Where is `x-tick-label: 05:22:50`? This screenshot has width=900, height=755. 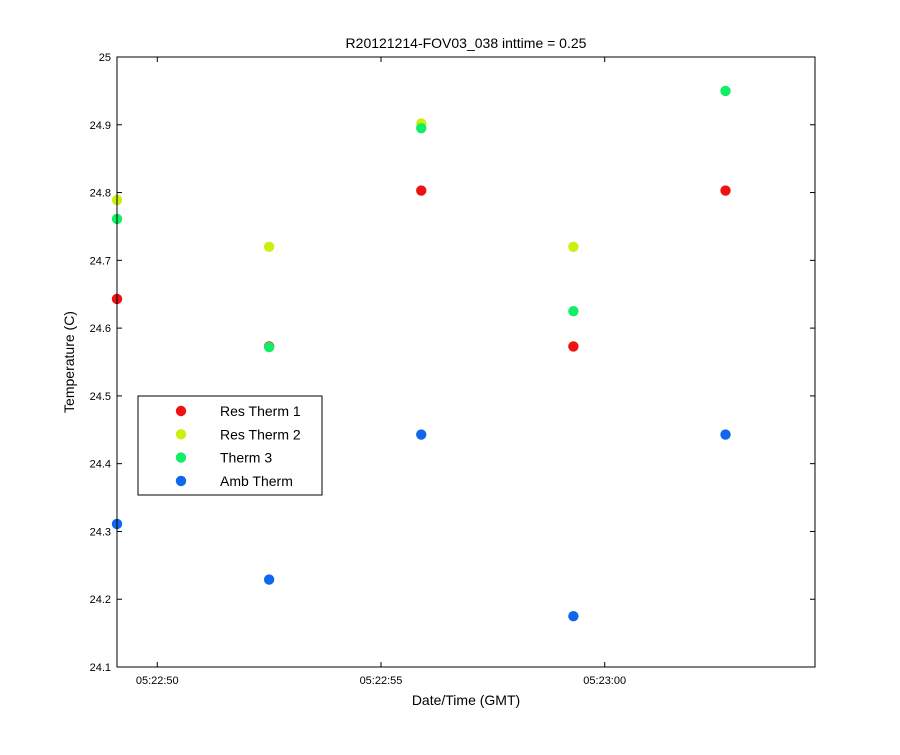 x-tick-label: 05:22:50 is located at coordinates (157, 681).